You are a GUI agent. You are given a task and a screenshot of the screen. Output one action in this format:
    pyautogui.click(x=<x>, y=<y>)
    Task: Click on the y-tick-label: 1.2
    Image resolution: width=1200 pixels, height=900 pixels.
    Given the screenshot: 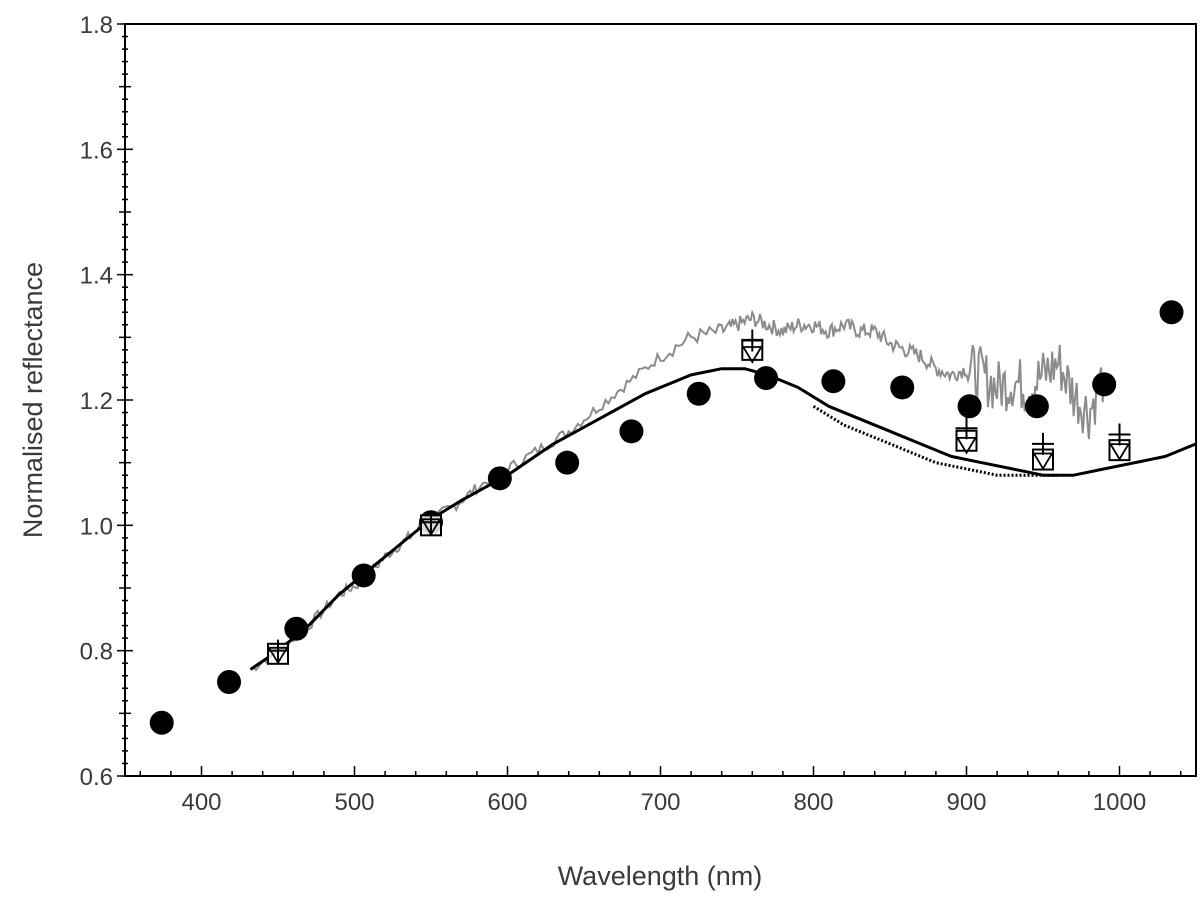 What is the action you would take?
    pyautogui.click(x=96, y=401)
    